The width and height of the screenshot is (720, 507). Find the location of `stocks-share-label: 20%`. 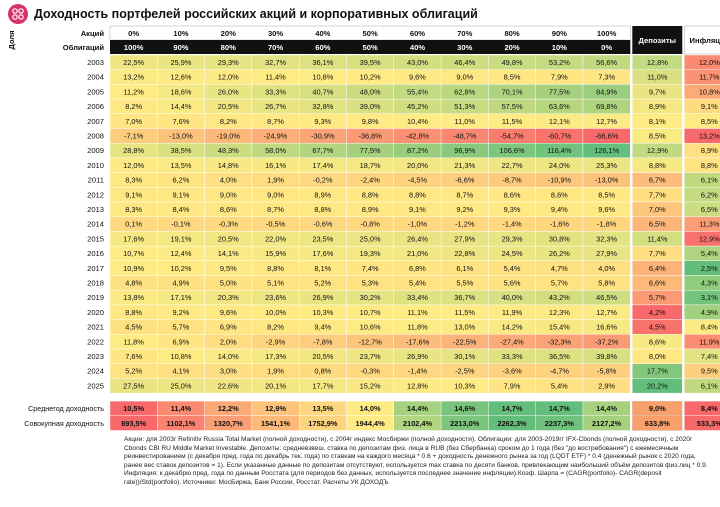

stocks-share-label: 20% is located at coordinates (228, 33).